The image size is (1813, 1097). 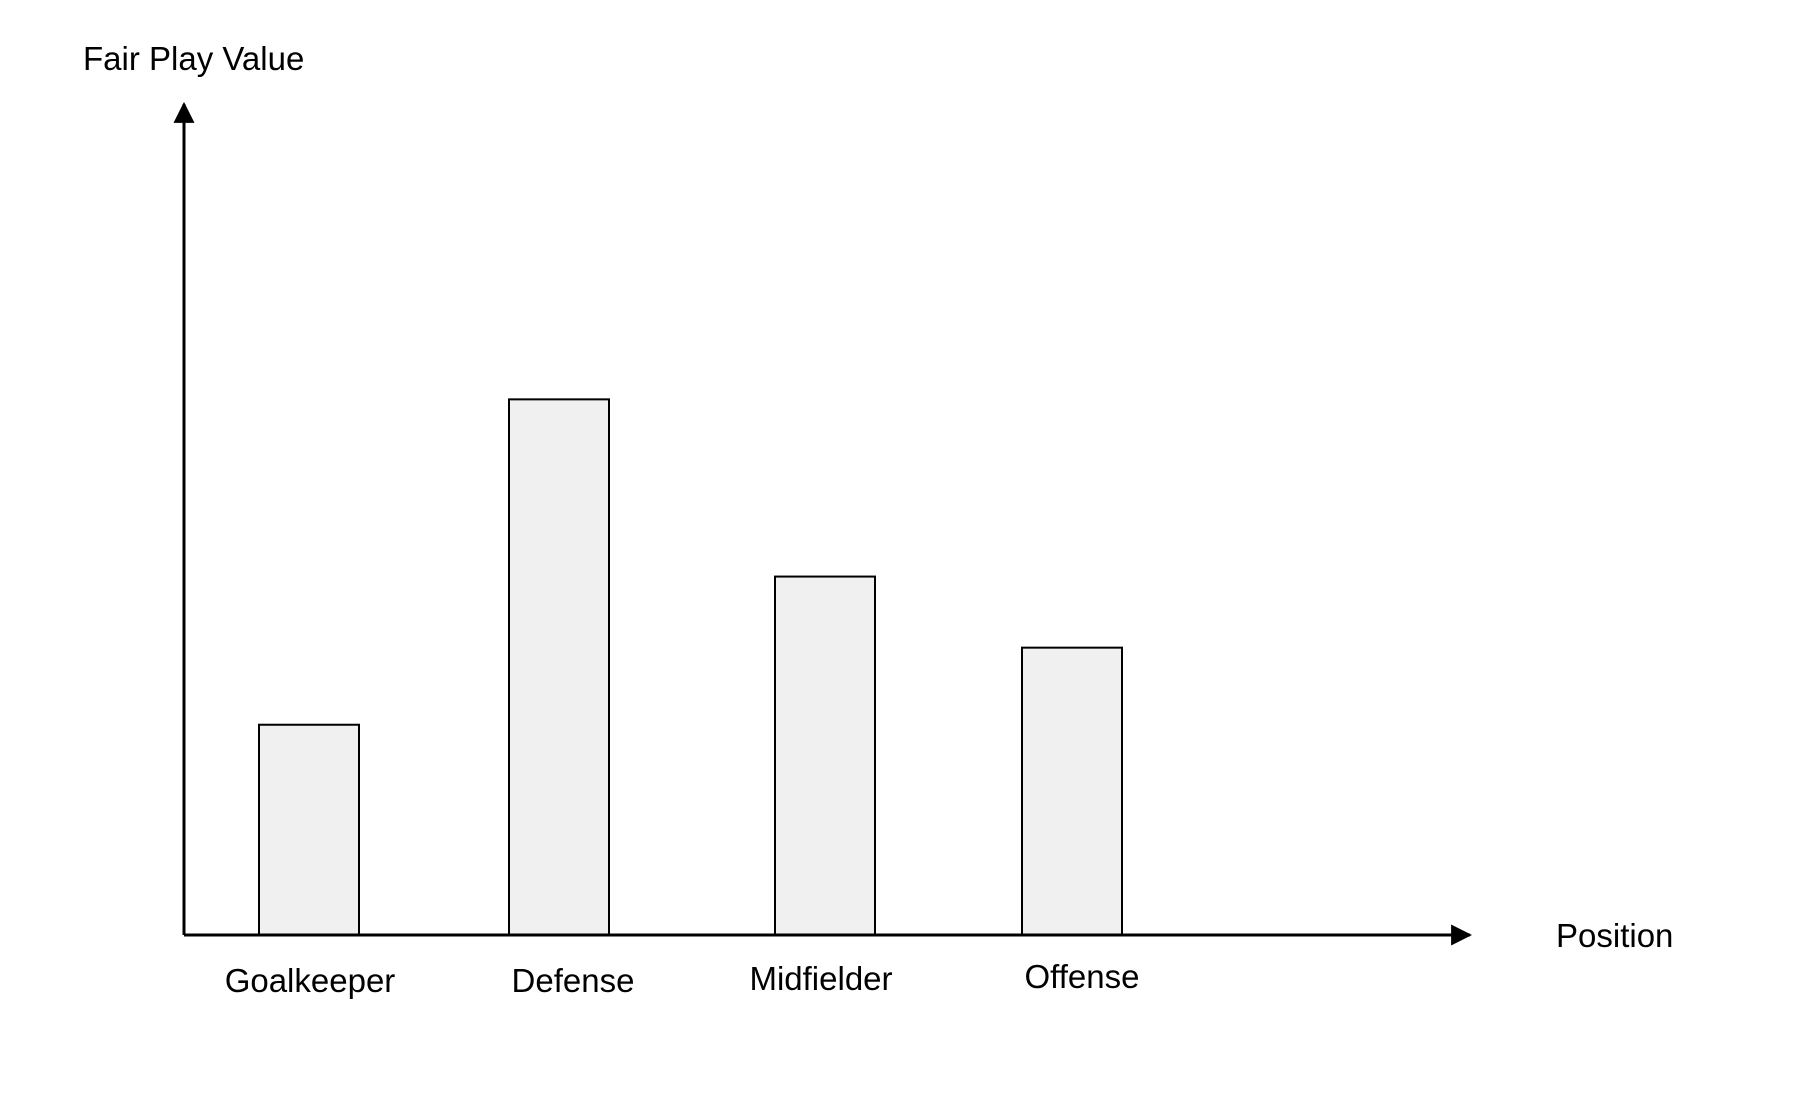 I want to click on x-tick-label-defense: Defense, so click(x=573, y=980).